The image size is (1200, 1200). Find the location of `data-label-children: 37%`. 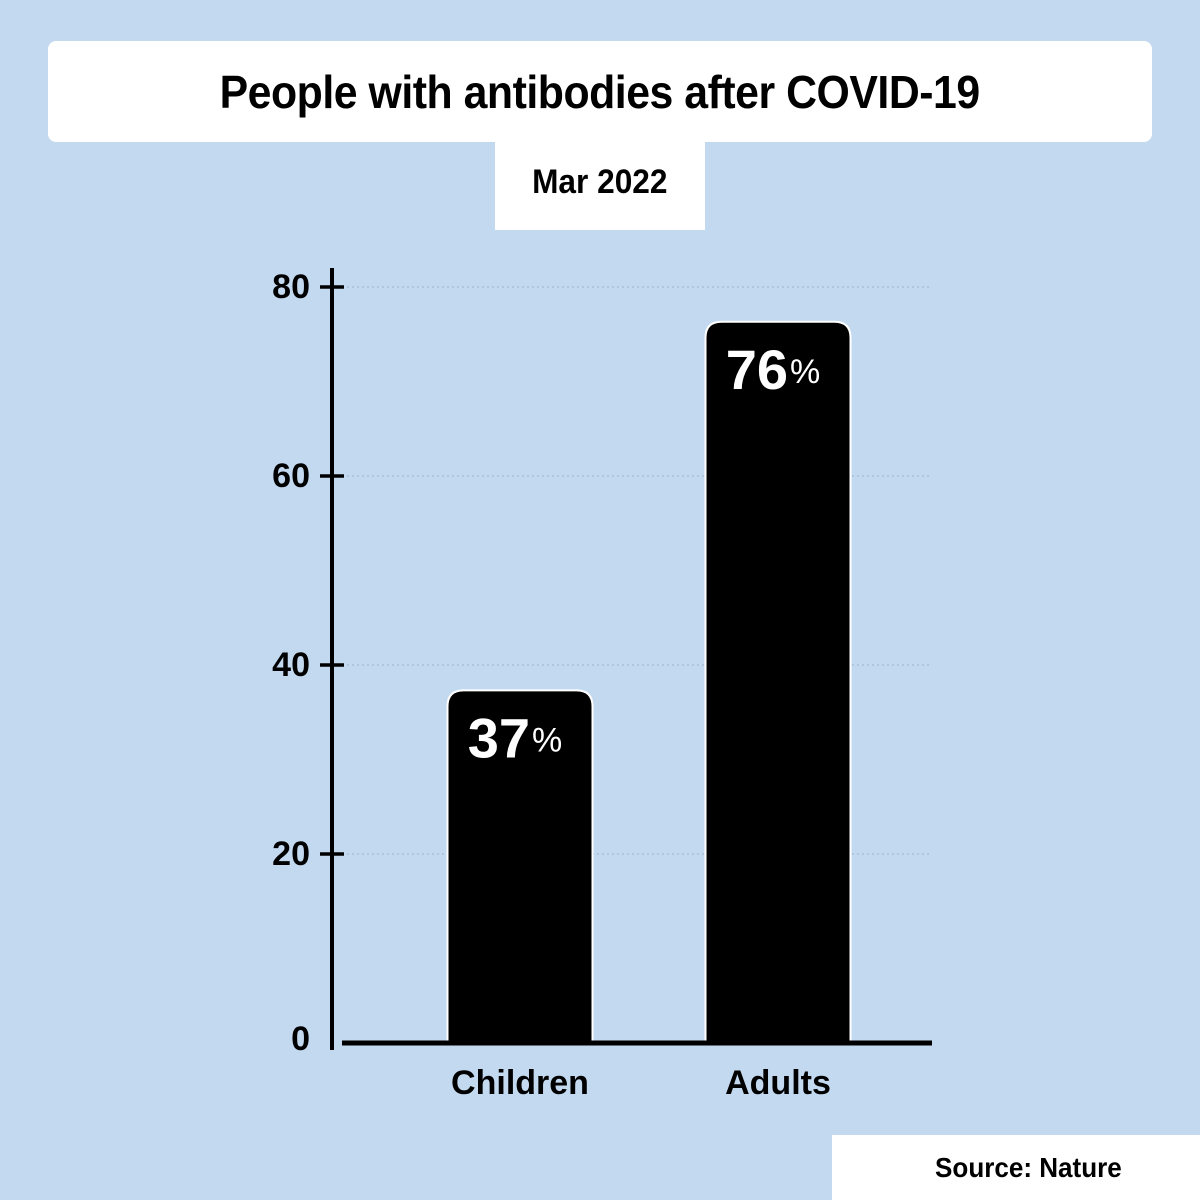

data-label-children: 37% is located at coordinates (515, 737).